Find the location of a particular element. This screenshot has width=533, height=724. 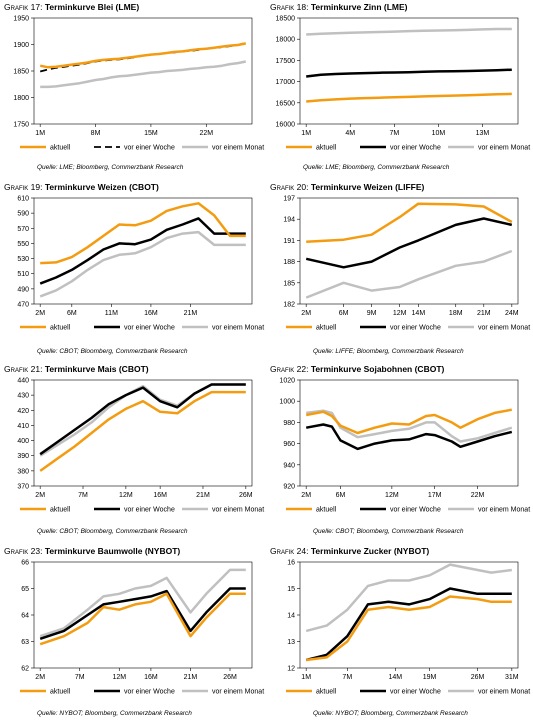

y-tick-label: 370 is located at coordinates (23, 487).